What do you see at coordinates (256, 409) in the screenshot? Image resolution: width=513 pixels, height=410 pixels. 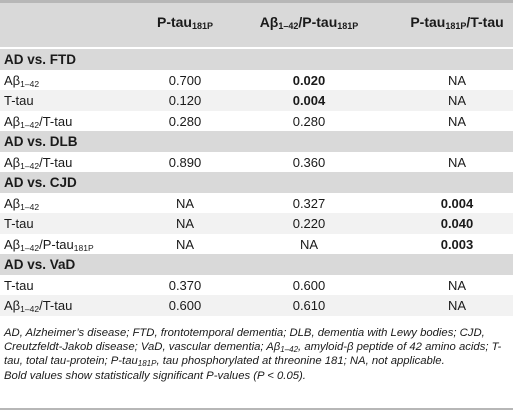 I see `table-bottom-rule` at bounding box center [256, 409].